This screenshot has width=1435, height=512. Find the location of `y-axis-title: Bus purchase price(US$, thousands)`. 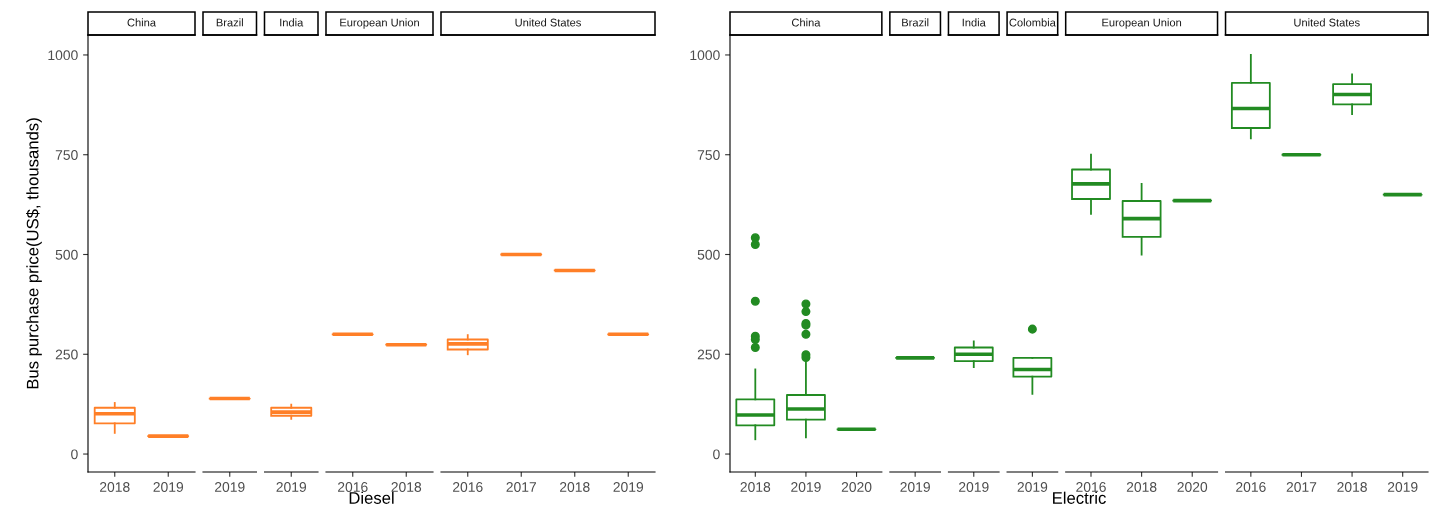

y-axis-title: Bus purchase price(US$, thousands) is located at coordinates (34, 253).